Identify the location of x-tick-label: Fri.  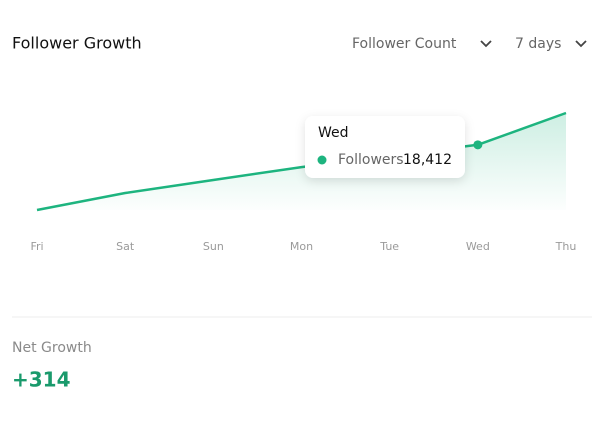
(36, 246).